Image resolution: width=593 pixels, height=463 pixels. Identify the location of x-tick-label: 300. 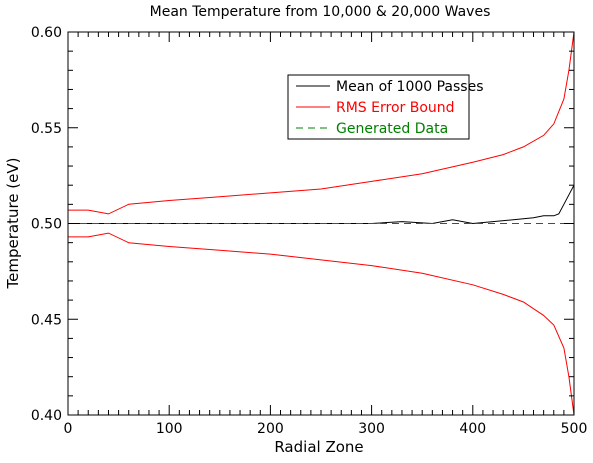
(371, 429).